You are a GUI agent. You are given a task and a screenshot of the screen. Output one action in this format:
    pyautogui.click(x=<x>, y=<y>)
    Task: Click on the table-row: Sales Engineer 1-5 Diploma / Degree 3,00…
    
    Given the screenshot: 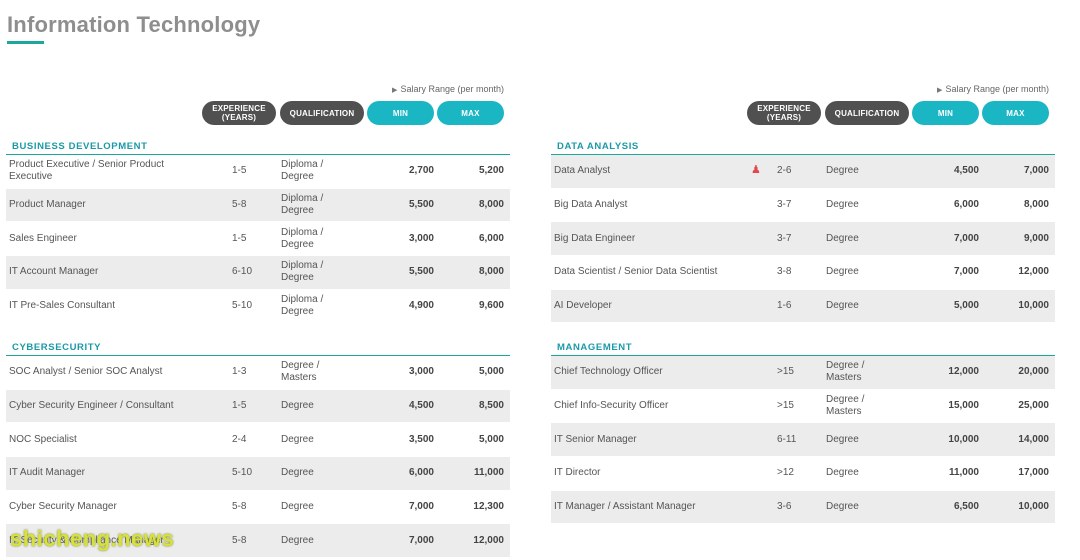 What is the action you would take?
    pyautogui.click(x=258, y=239)
    